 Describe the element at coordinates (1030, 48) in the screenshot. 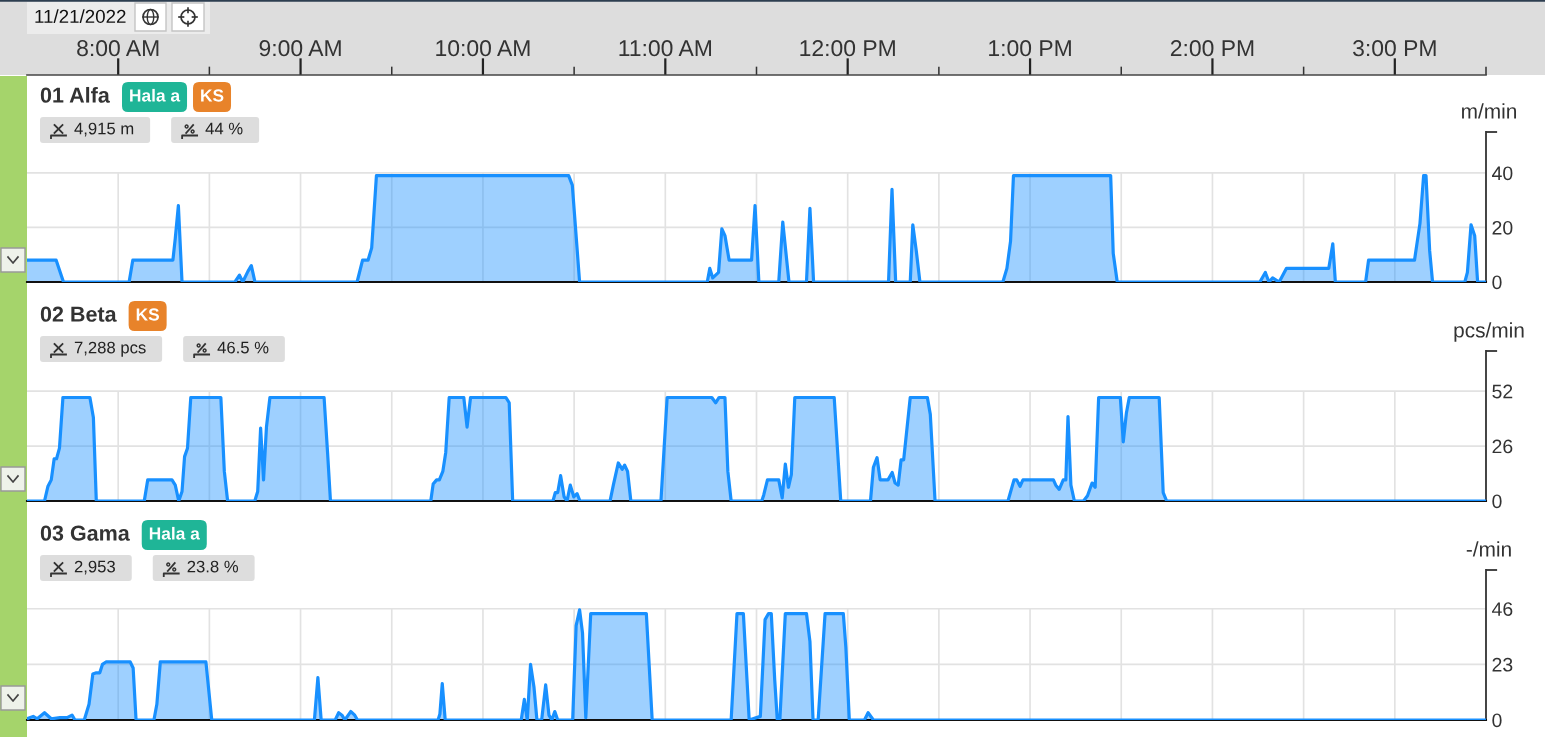

I see `x-tick-label: 1:00 PM` at that location.